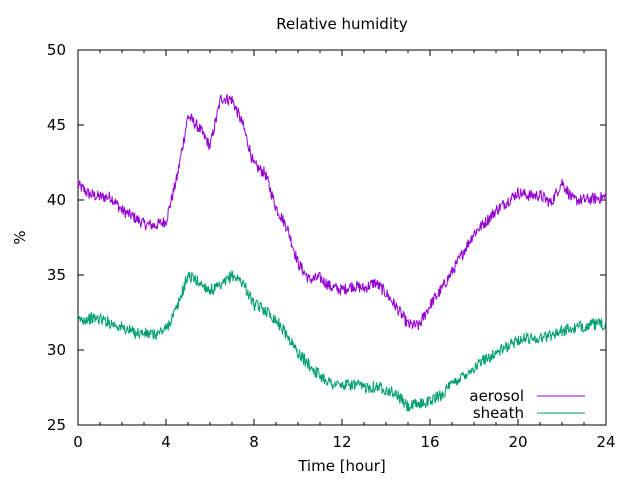  What do you see at coordinates (341, 466) in the screenshot?
I see `x-axis-label: Time [hour]` at bounding box center [341, 466].